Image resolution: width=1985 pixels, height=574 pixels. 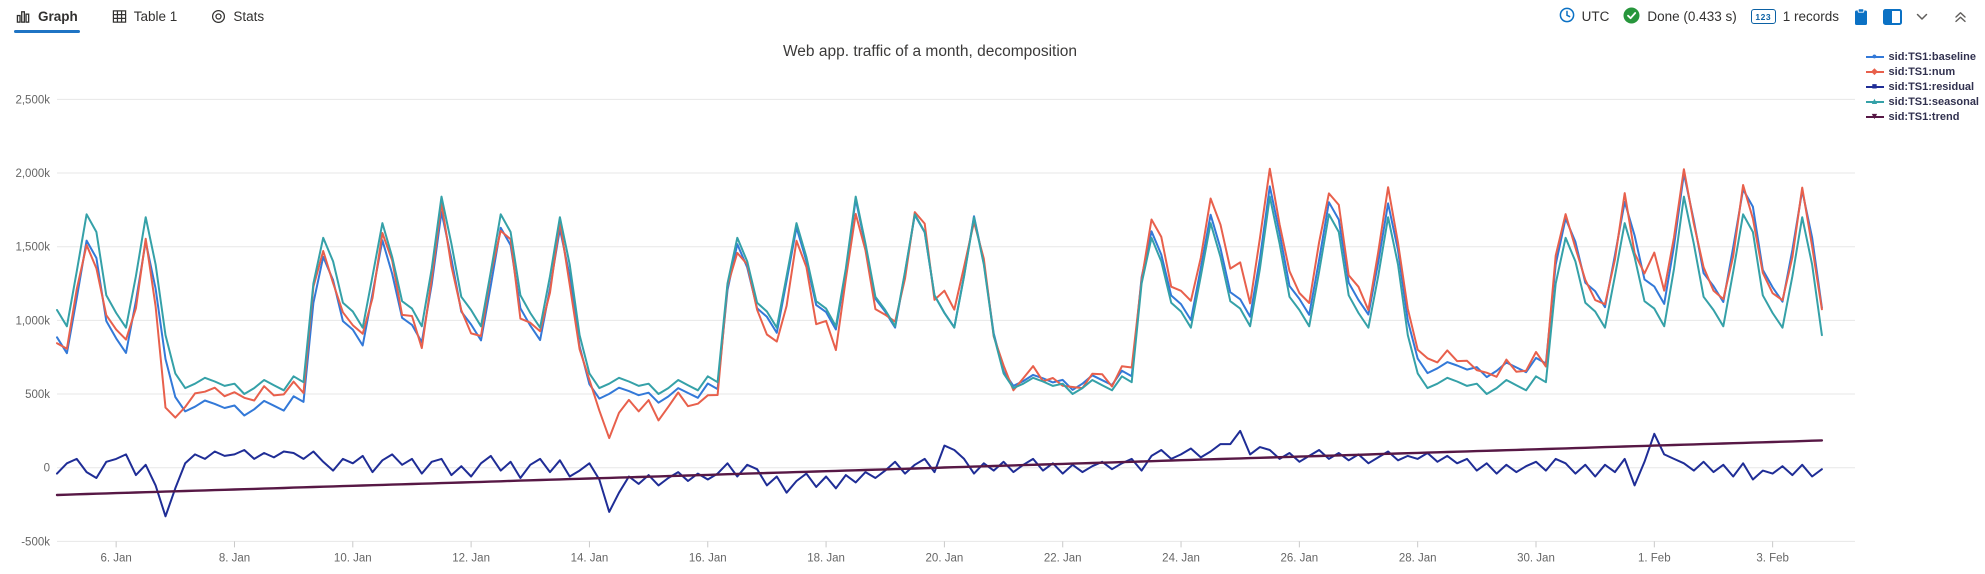 What do you see at coordinates (218, 16) in the screenshot?
I see `stats-target-icon` at bounding box center [218, 16].